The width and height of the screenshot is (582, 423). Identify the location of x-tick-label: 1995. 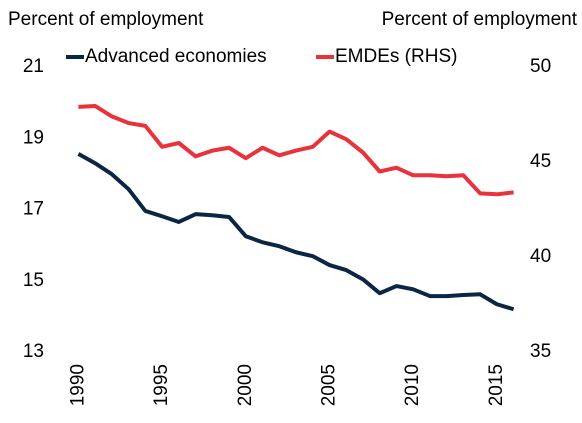
(161, 385).